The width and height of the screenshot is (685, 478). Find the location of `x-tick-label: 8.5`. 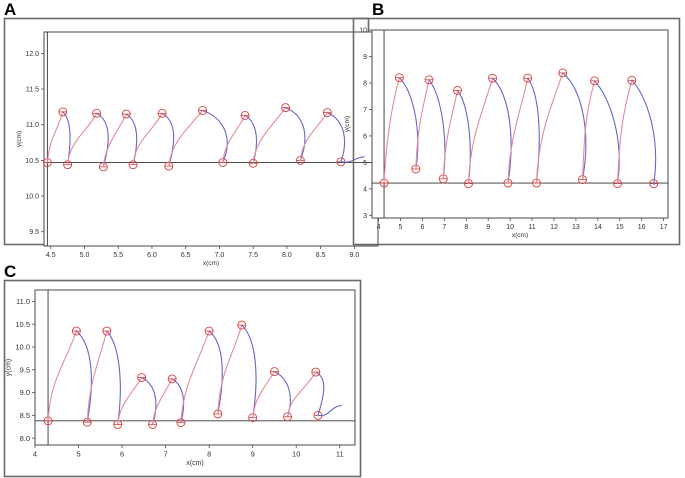

x-tick-label: 8.5 is located at coordinates (321, 255).